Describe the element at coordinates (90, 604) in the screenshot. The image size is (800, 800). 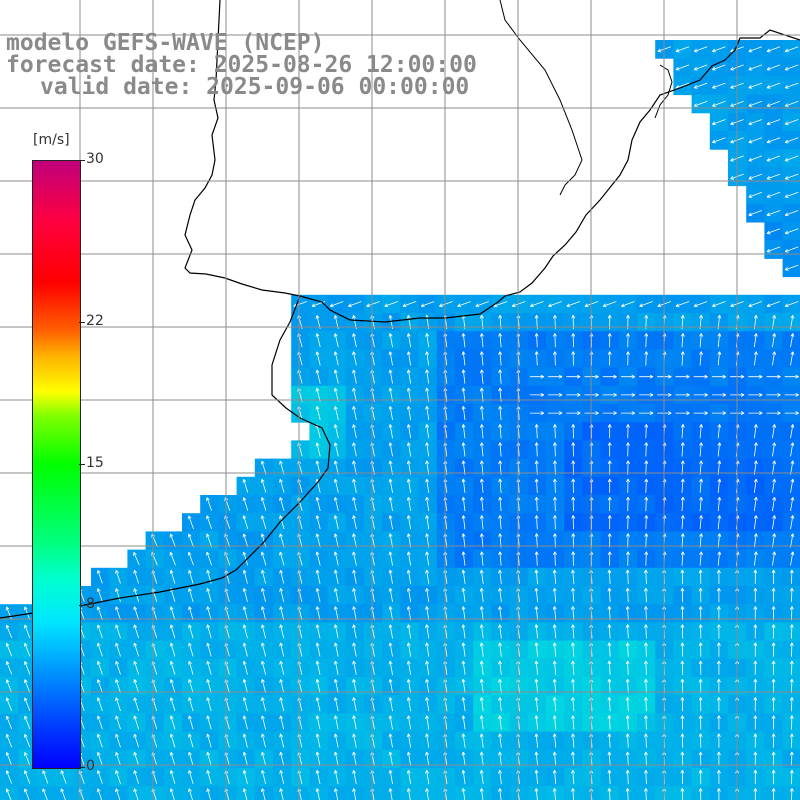
I see `colorbar-tick-label: 8` at that location.